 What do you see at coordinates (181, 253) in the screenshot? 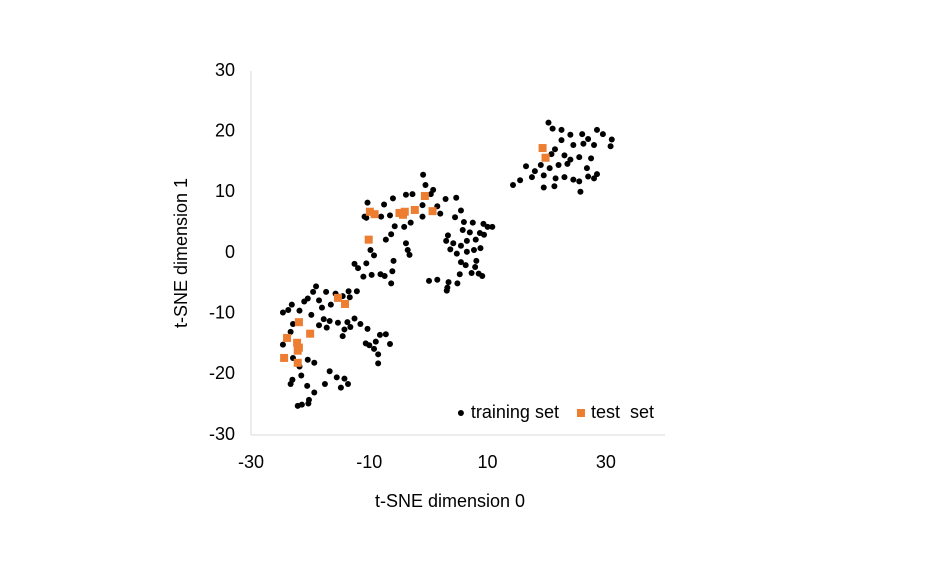
I see `y-axis-label: t-SNE dimension 1` at bounding box center [181, 253].